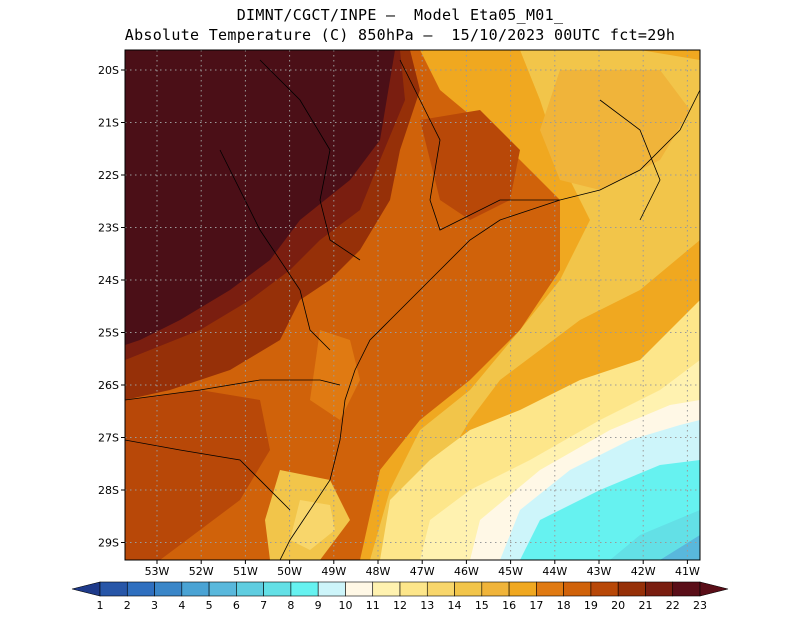 This screenshot has width=800, height=618. What do you see at coordinates (455, 605) in the screenshot?
I see `colorbar-label-14: 14` at bounding box center [455, 605].